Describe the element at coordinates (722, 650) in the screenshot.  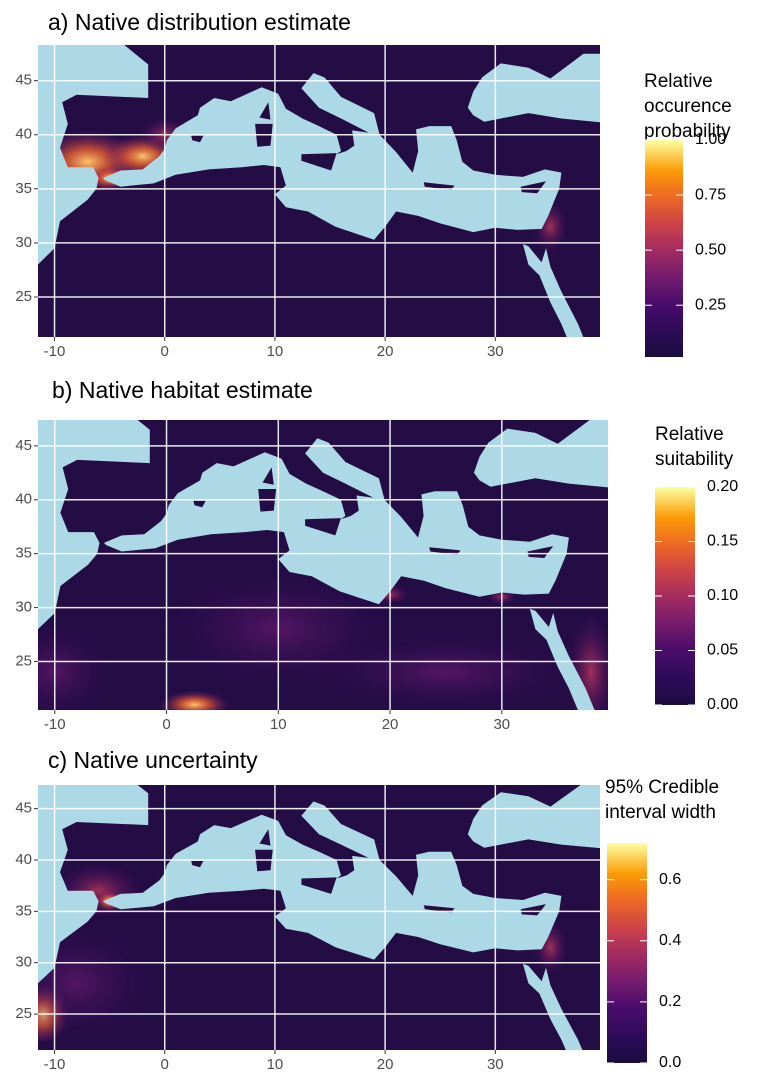
I see `colorbar-label: 0.05` at that location.